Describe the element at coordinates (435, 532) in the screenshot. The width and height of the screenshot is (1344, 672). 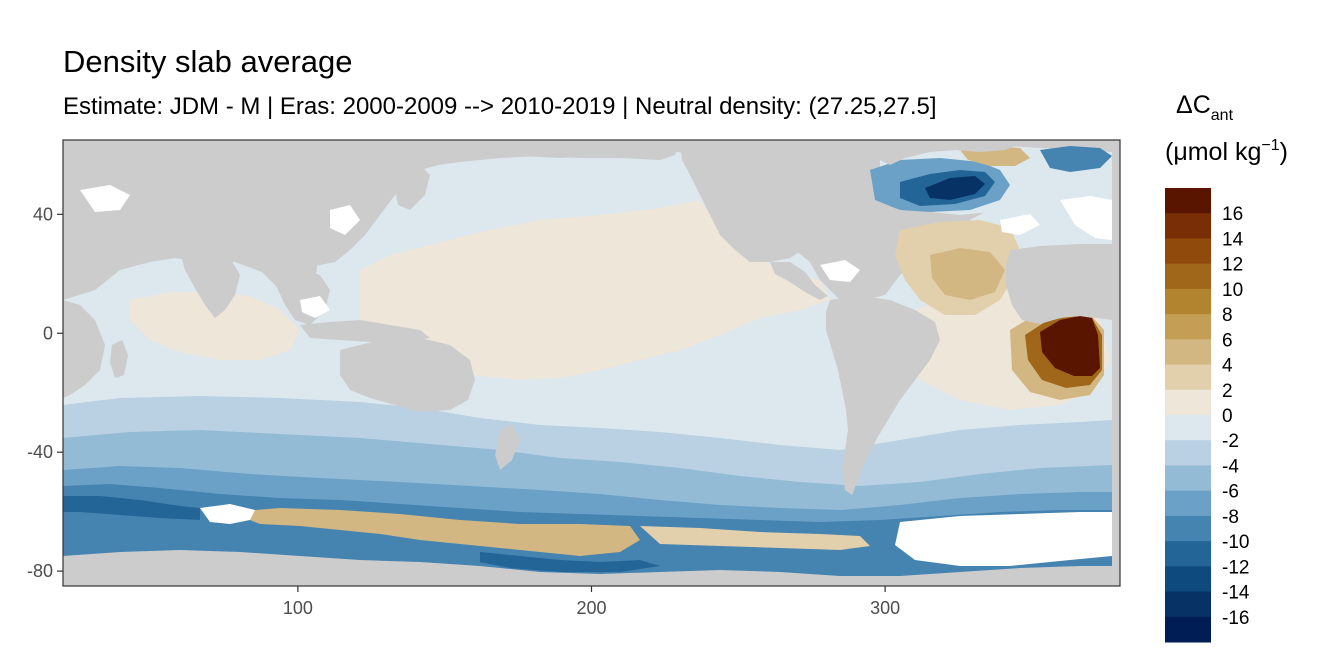
I see `antarctic-shelf-warm` at that location.